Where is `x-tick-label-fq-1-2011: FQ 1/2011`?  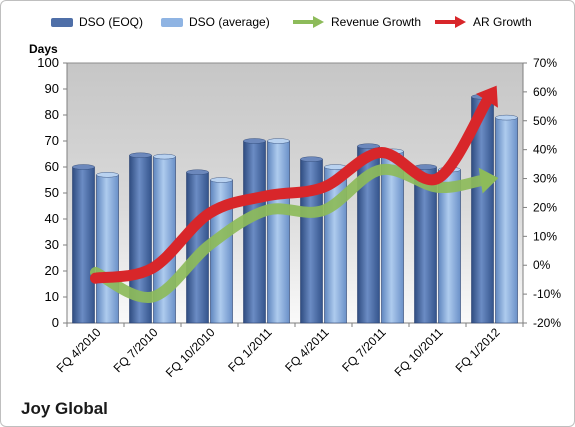
x-tick-label-fq-1-2011: FQ 1/2011 is located at coordinates (250, 350).